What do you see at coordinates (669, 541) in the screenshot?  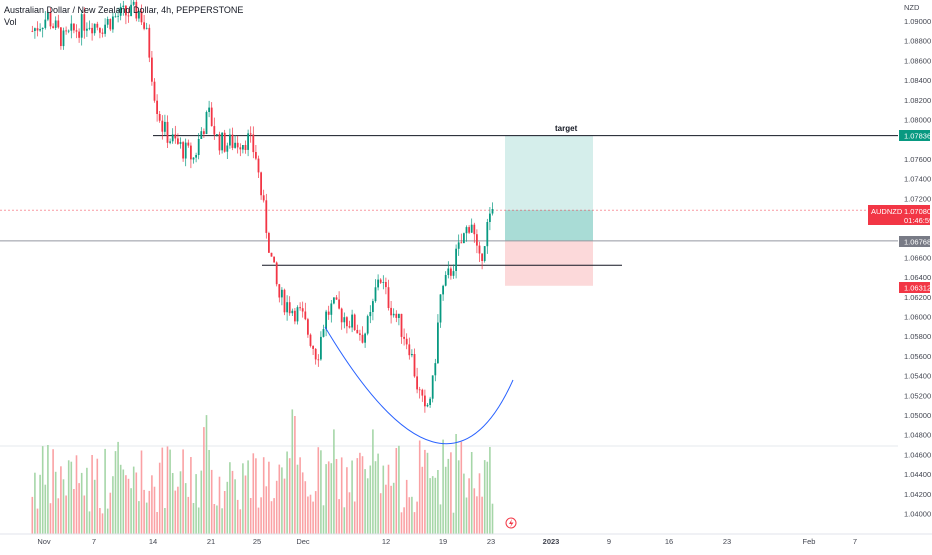 I see `time-tick-label: 16` at bounding box center [669, 541].